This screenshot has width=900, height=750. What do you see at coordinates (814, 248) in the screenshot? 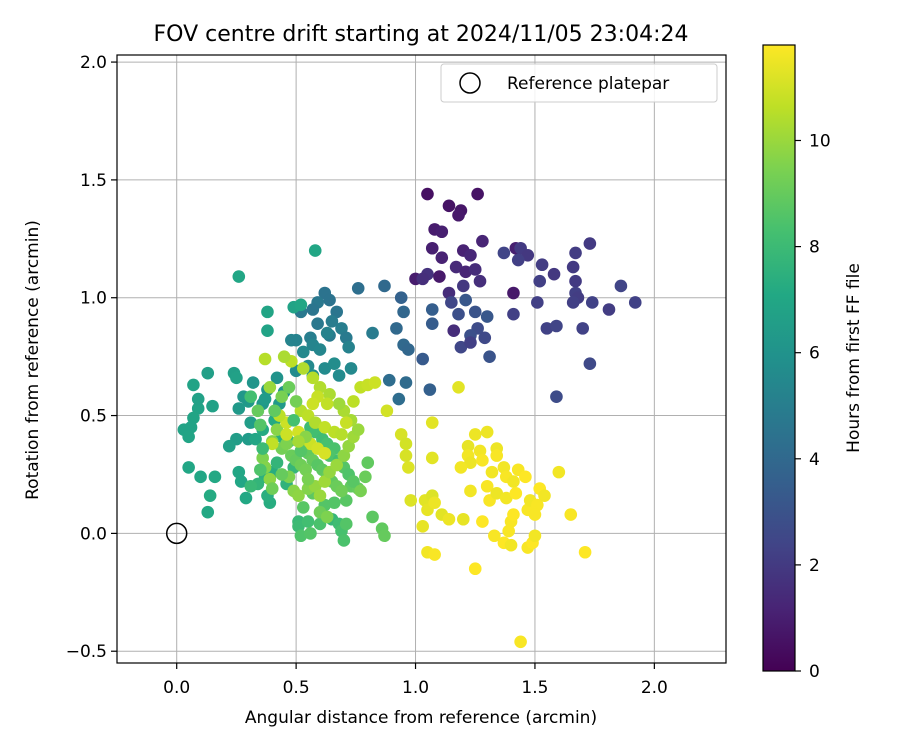
I see `colorbar-tick-label: 8` at bounding box center [814, 248].